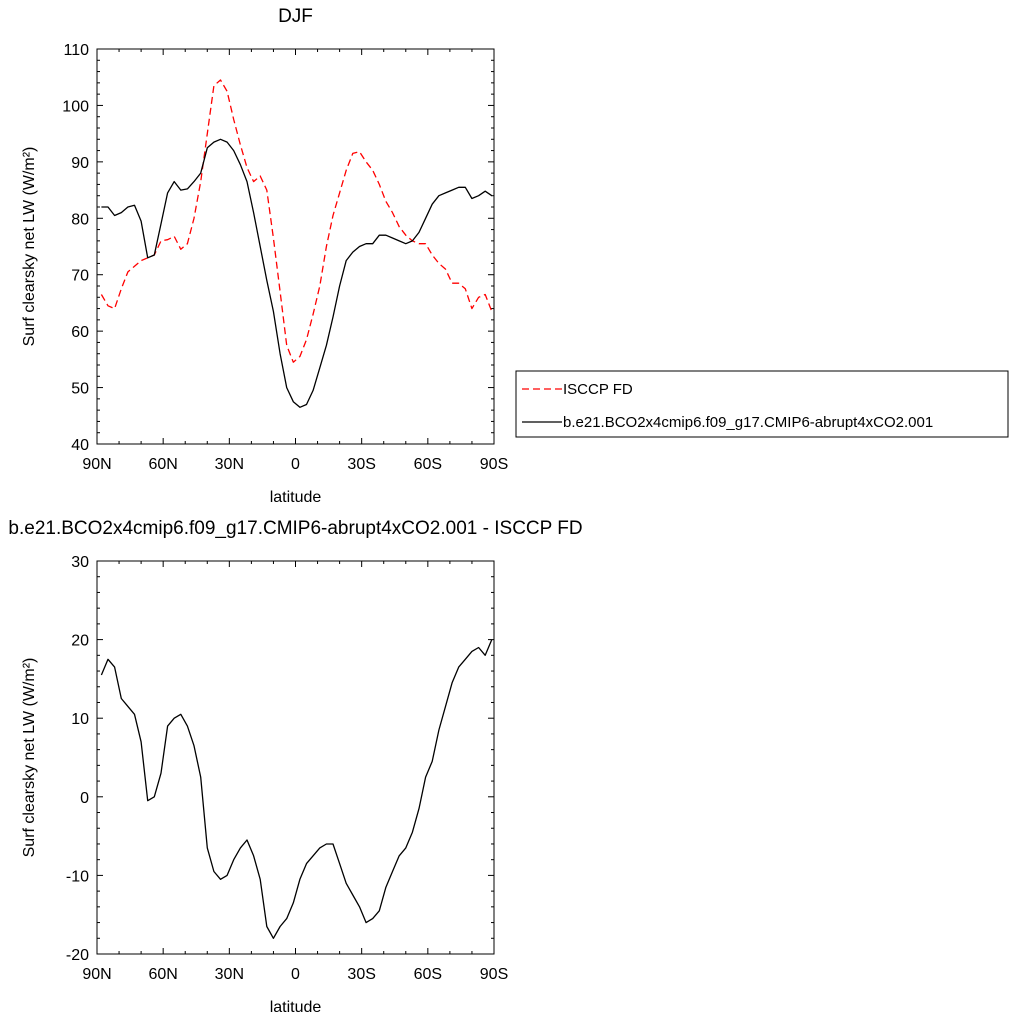 Image resolution: width=1024 pixels, height=1024 pixels. What do you see at coordinates (598, 389) in the screenshot?
I see `legend-label: ISCCP FD` at bounding box center [598, 389].